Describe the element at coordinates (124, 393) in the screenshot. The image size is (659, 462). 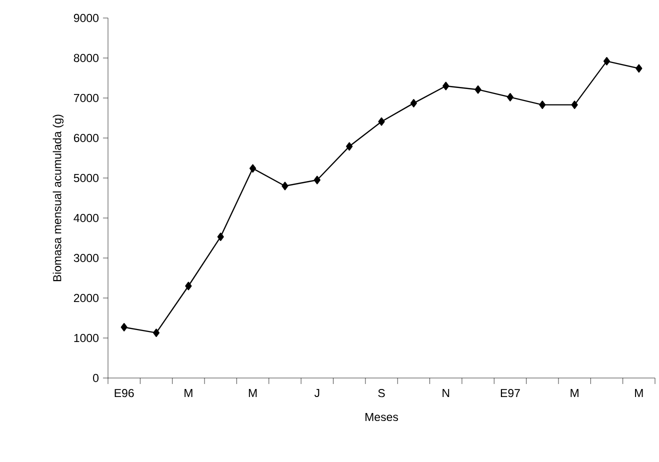
I see `x-tick-label: E96` at that location.